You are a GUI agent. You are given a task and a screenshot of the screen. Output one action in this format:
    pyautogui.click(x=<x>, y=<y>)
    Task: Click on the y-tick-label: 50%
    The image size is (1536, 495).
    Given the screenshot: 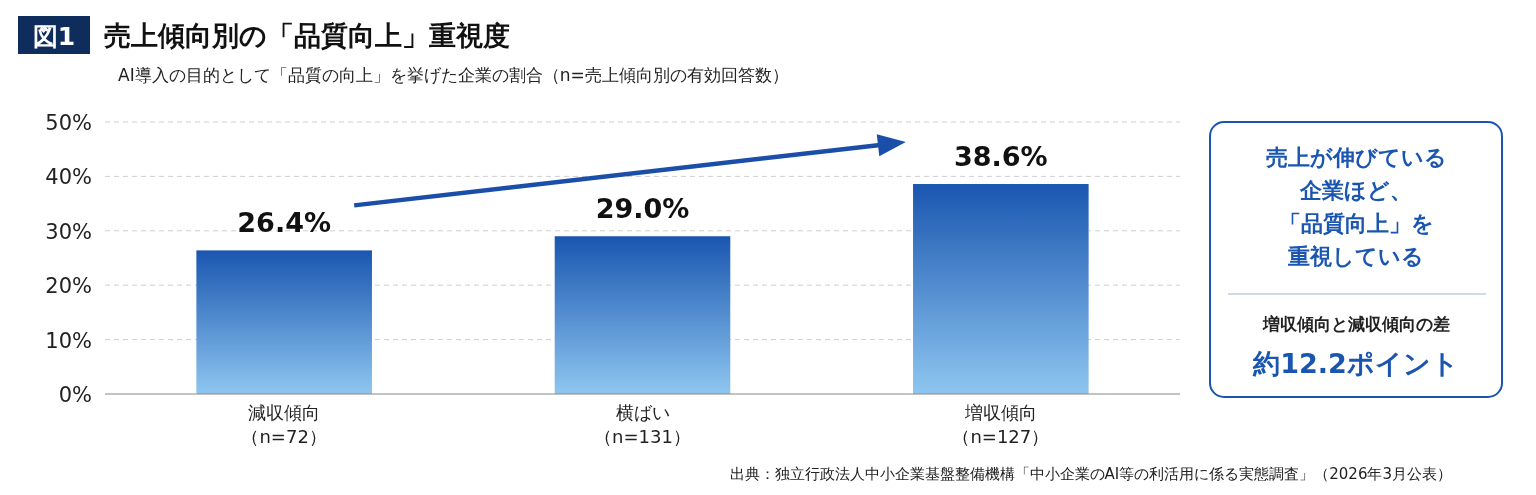 What is the action you would take?
    pyautogui.click(x=68, y=123)
    